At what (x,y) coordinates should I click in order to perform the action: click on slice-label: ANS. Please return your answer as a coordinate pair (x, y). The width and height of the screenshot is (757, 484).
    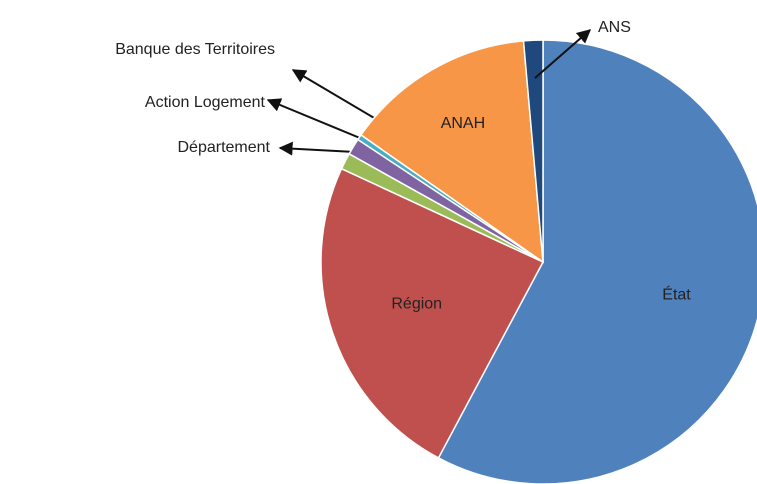
    Looking at the image, I should click on (614, 27).